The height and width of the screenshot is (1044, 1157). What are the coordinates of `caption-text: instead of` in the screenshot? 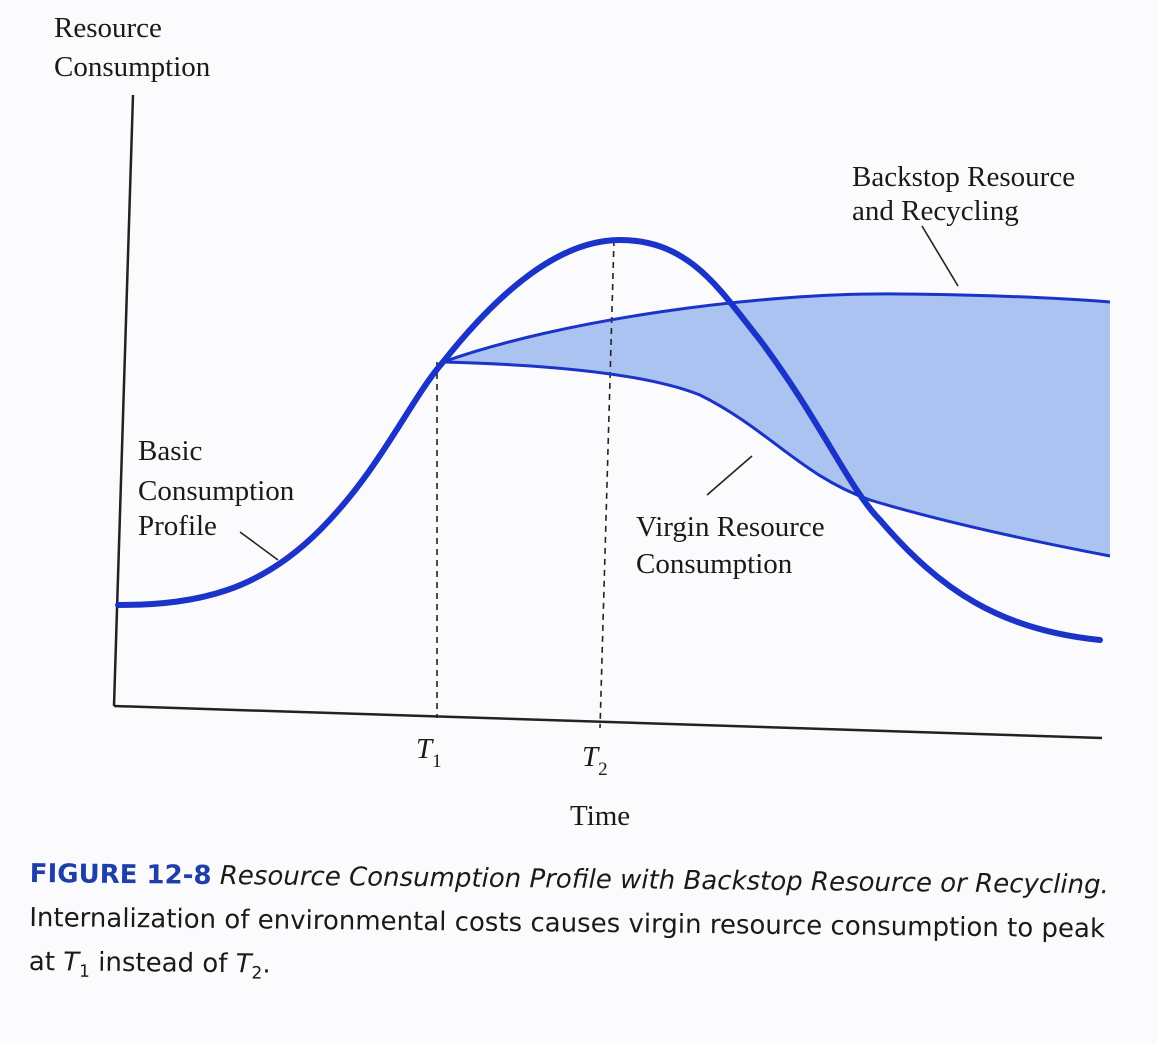 It's located at (163, 963).